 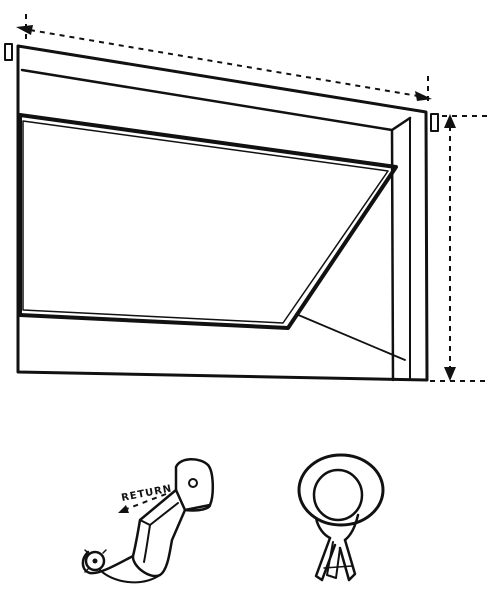 What do you see at coordinates (434, 122) in the screenshot?
I see `mounting-bracket-right-icon` at bounding box center [434, 122].